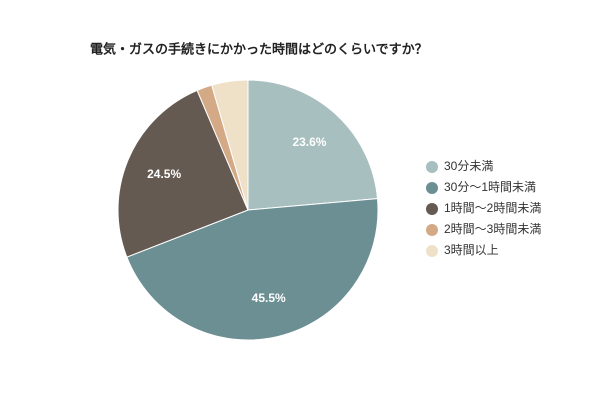  Describe the element at coordinates (492, 208) in the screenshot. I see `legend-label: 1時間〜2時間未満` at that location.